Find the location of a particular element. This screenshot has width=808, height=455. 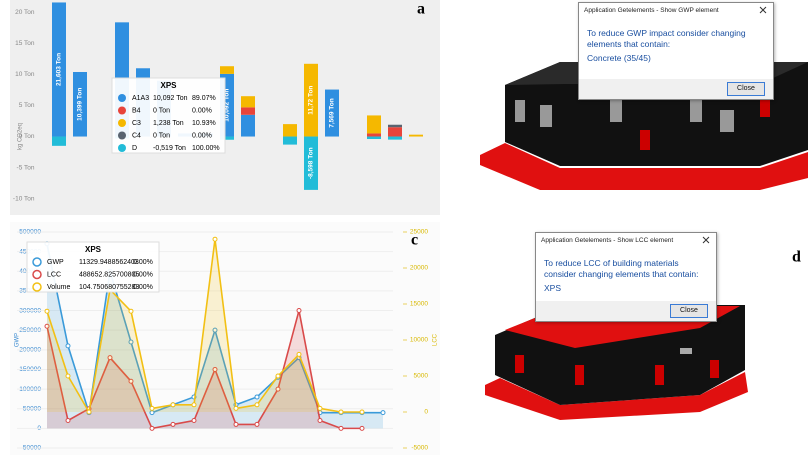

legend-label: C3 is located at coordinates (136, 123).